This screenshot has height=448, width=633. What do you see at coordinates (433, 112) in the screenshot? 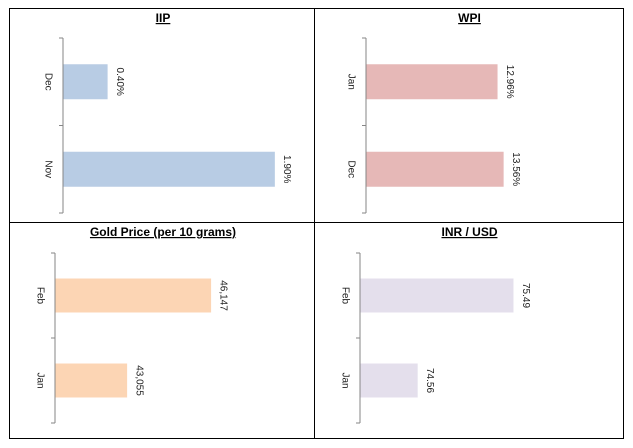
I see `chart-wpi: WPI Jan 12.96% Dec 13.56%` at bounding box center [433, 112].